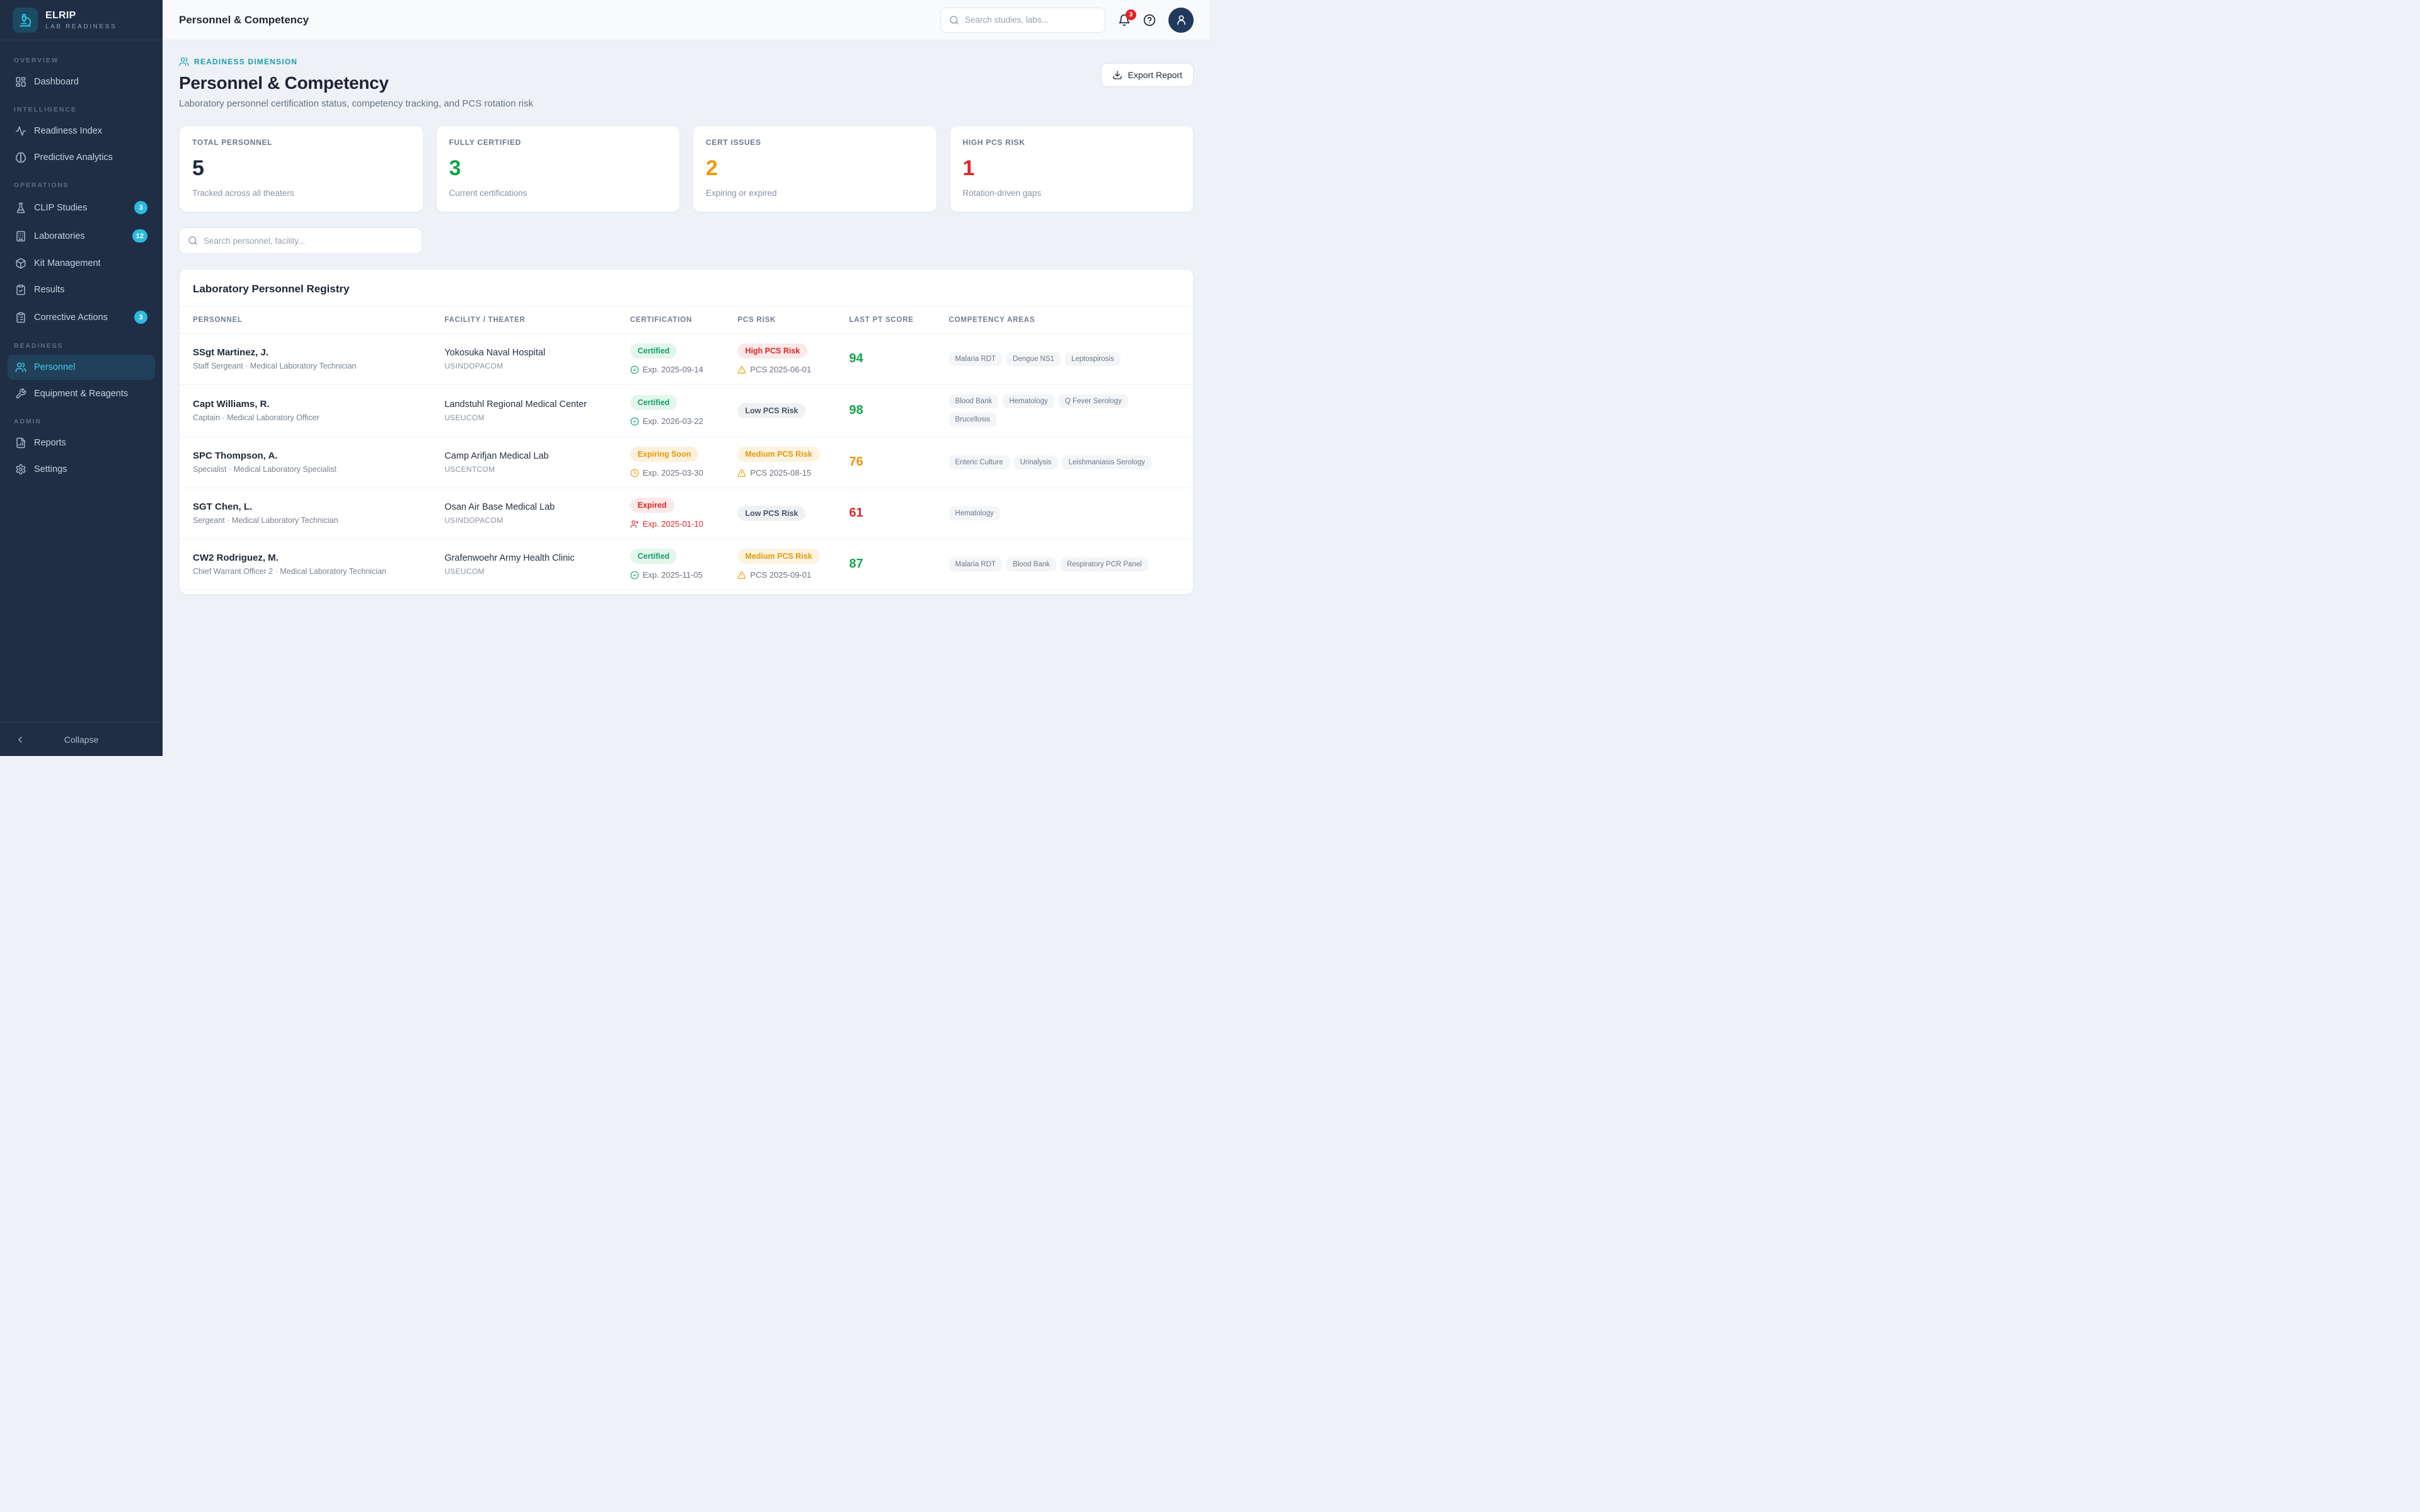  Describe the element at coordinates (20, 131) in the screenshot. I see `activity-icon` at that location.